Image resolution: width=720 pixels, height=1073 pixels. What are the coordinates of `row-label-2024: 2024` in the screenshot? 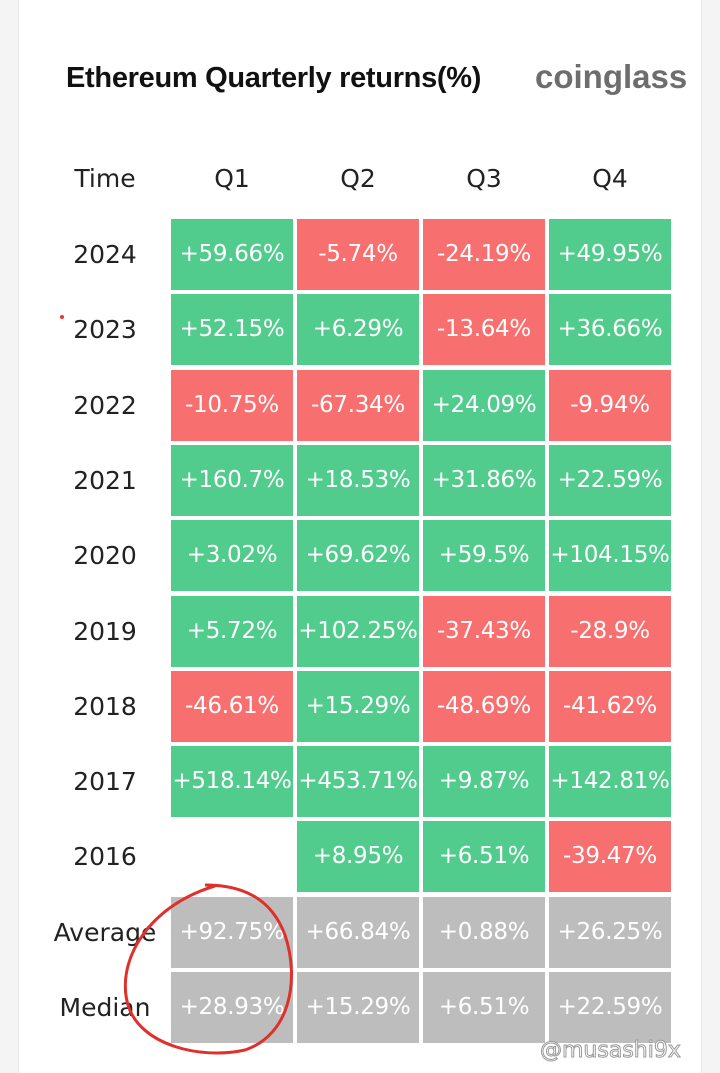 It's located at (105, 254).